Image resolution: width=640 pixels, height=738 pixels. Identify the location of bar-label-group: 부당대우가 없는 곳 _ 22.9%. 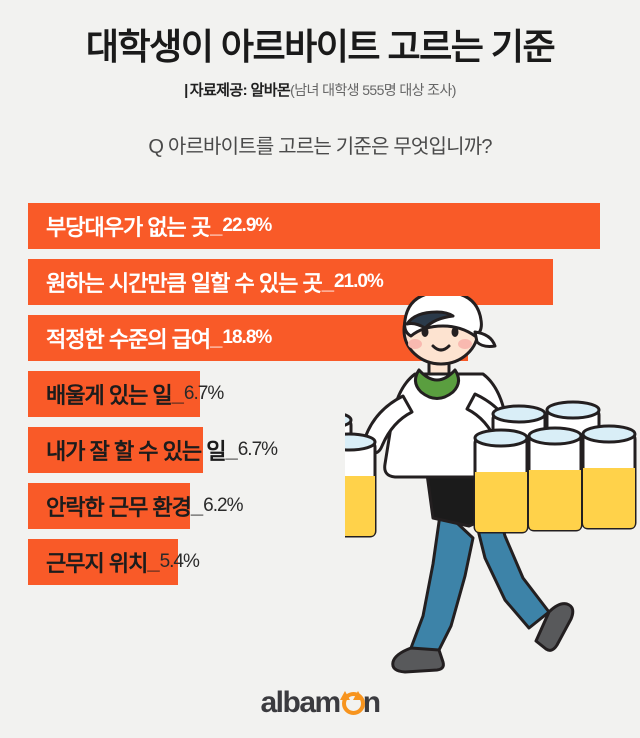
(159, 226).